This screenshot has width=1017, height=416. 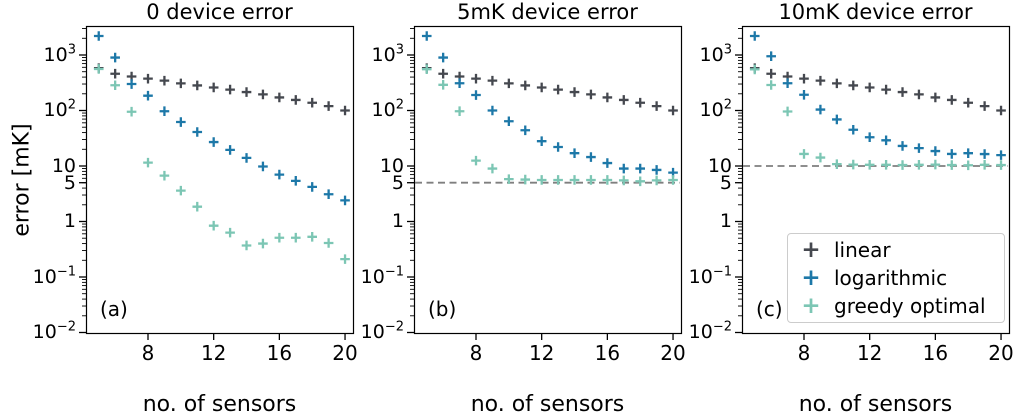 What do you see at coordinates (862, 250) in the screenshot?
I see `legend-label-linear: linear` at bounding box center [862, 250].